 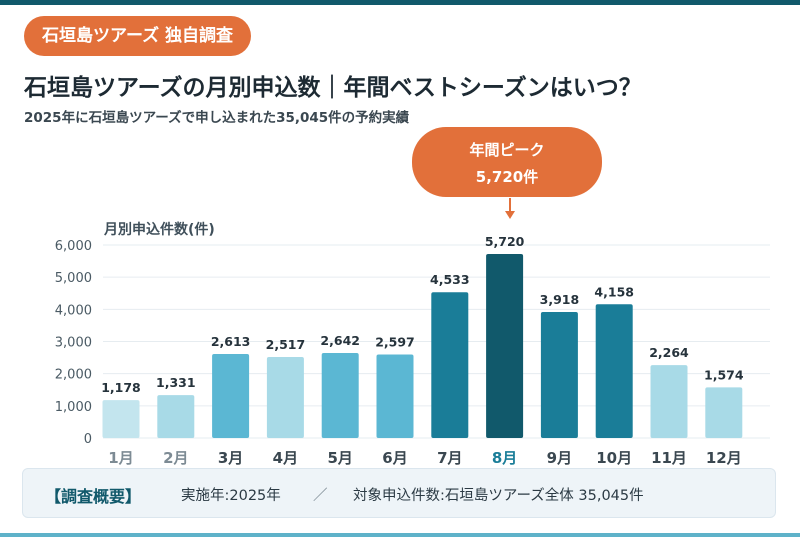 I want to click on value-label: 4,533, so click(x=450, y=279).